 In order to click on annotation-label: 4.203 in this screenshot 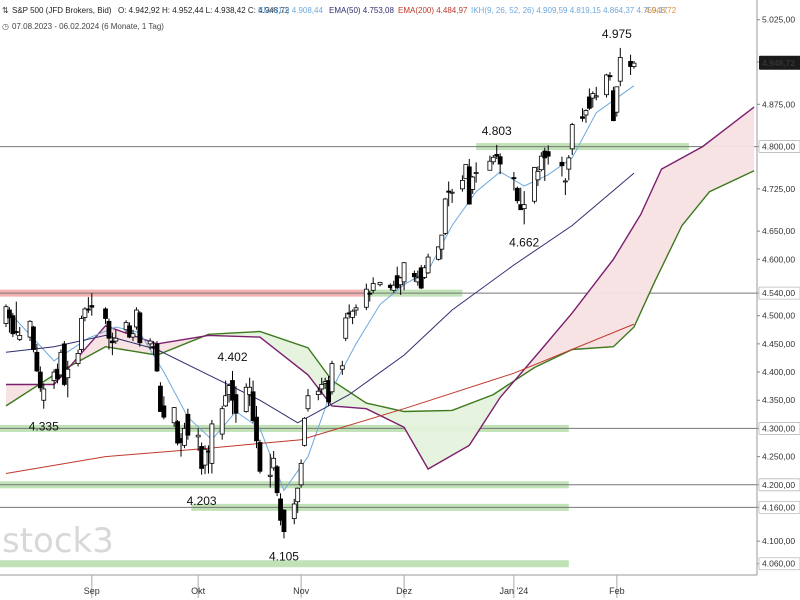, I will do `click(202, 501)`.